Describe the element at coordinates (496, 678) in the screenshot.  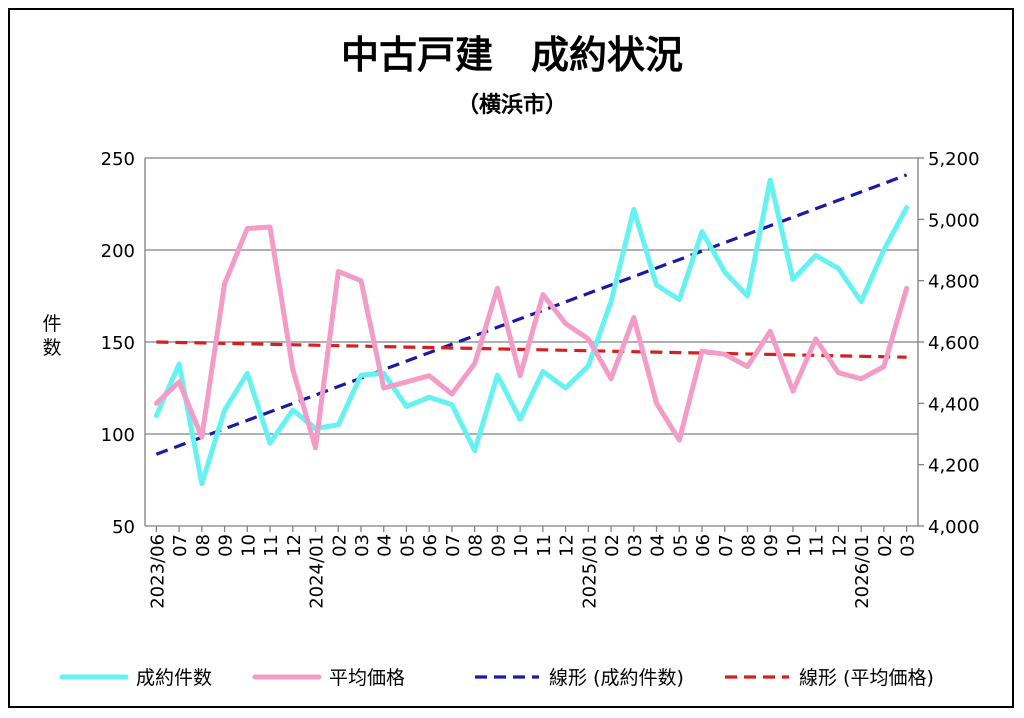
I see `legend: 成約件数 平均価格 線形 (成約件数) 線形 (平均価格)` at that location.